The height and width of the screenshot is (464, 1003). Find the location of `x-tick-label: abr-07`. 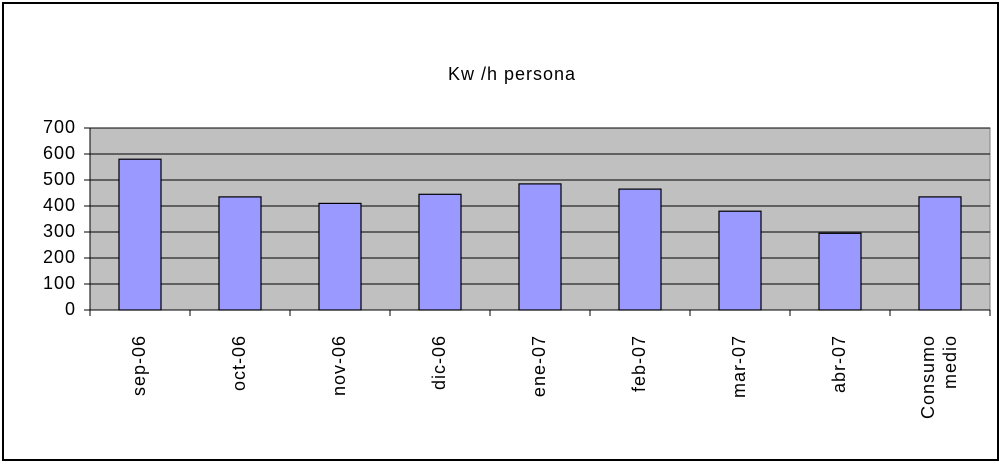

x-tick-label: abr-07 is located at coordinates (839, 364).